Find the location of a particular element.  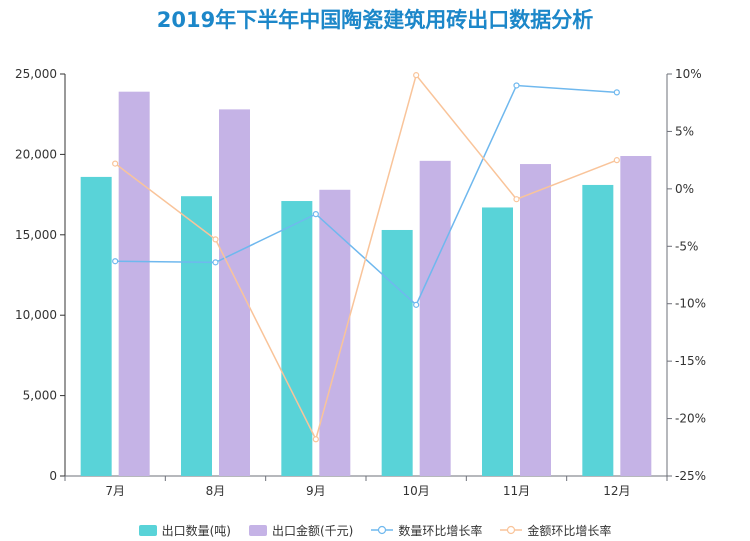

y-left-tick-label: 20,000 is located at coordinates (36, 154).